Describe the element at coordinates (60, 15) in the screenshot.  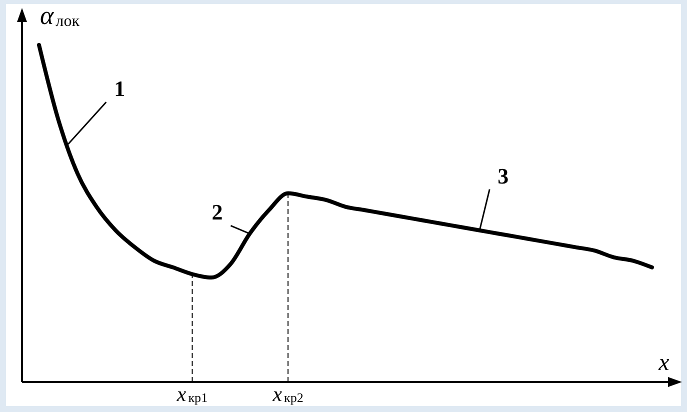
I see `y-axis-title: α$_{лок}$` at that location.